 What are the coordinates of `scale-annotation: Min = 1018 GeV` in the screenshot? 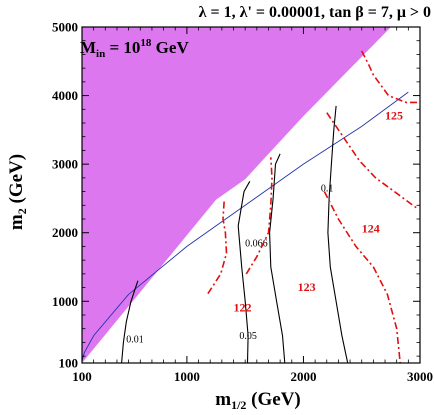 It's located at (134, 48).